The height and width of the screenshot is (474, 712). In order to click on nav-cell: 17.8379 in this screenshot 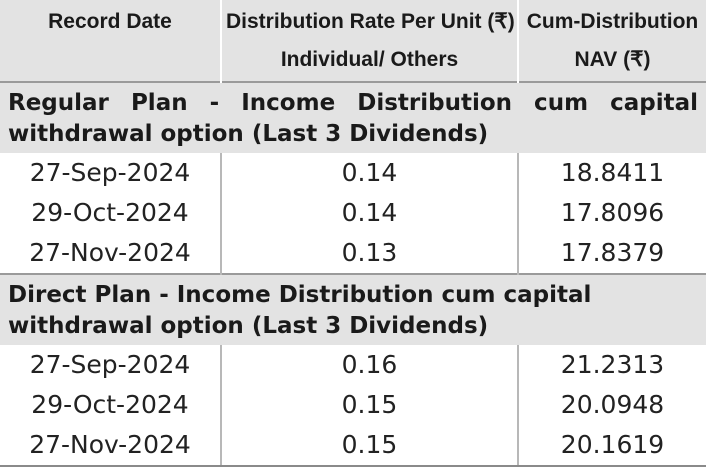, I will do `click(612, 252)`.